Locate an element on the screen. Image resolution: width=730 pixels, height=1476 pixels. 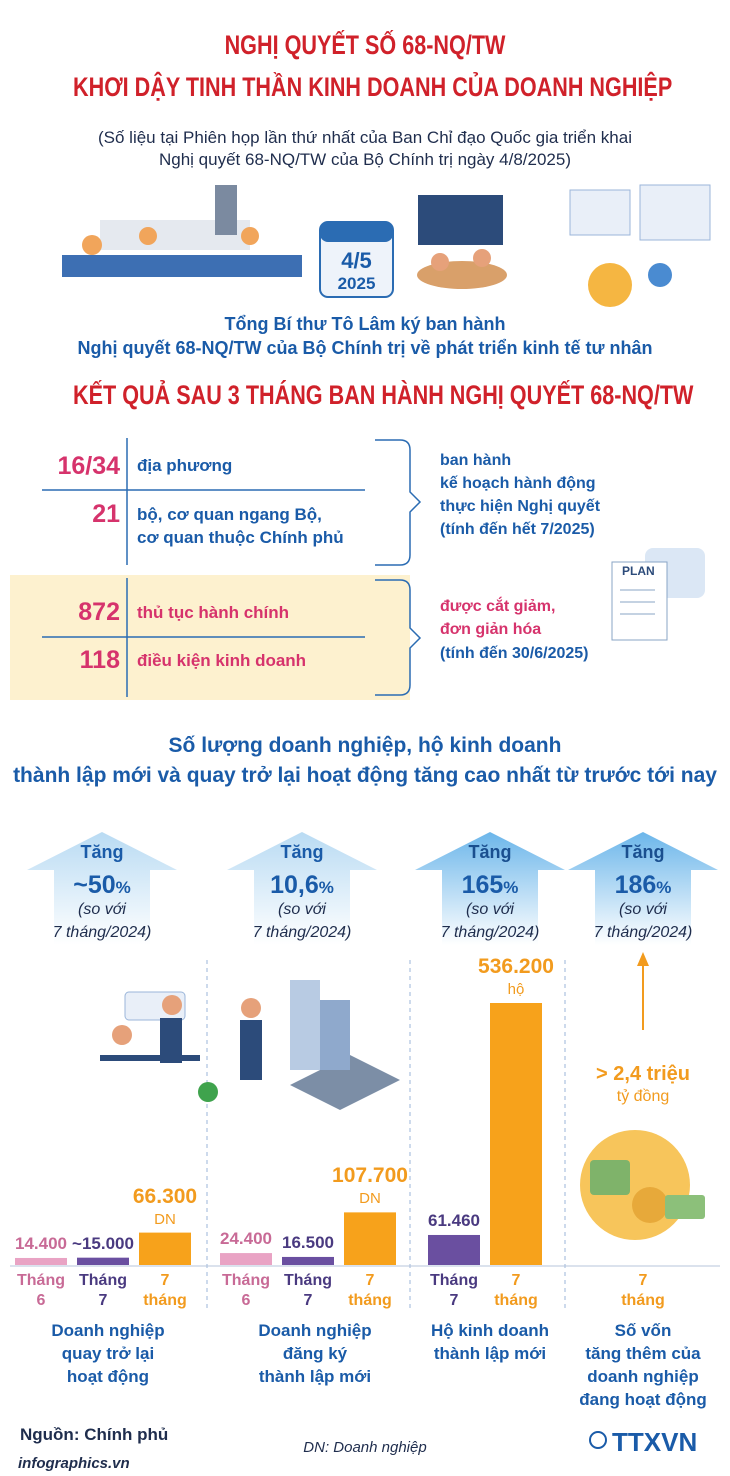
arrow-value: ~50% is located at coordinates (102, 885).